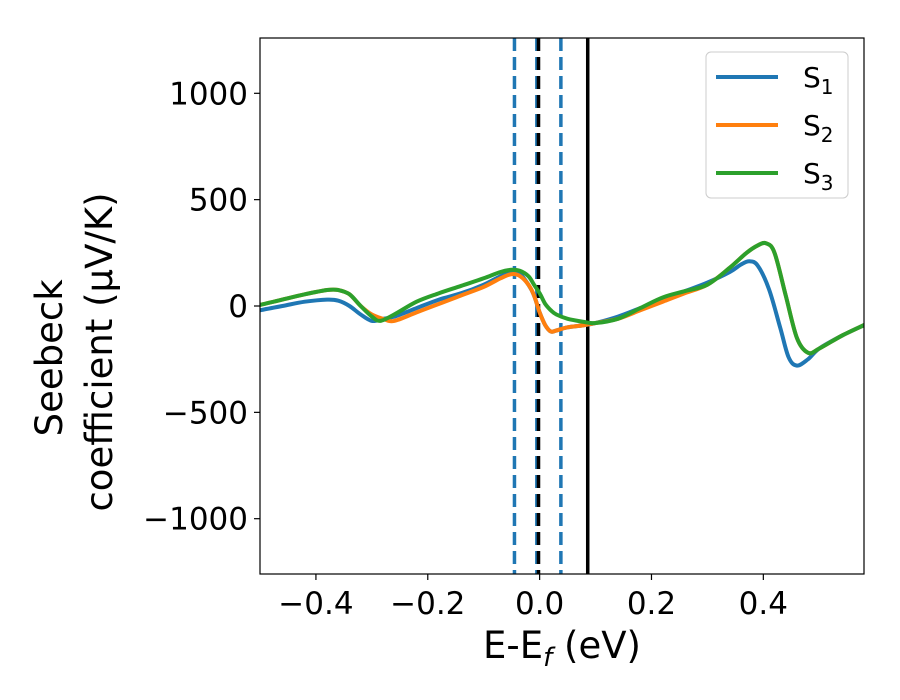 The width and height of the screenshot is (900, 700). What do you see at coordinates (818, 128) in the screenshot?
I see `legend-label-2: S2` at bounding box center [818, 128].